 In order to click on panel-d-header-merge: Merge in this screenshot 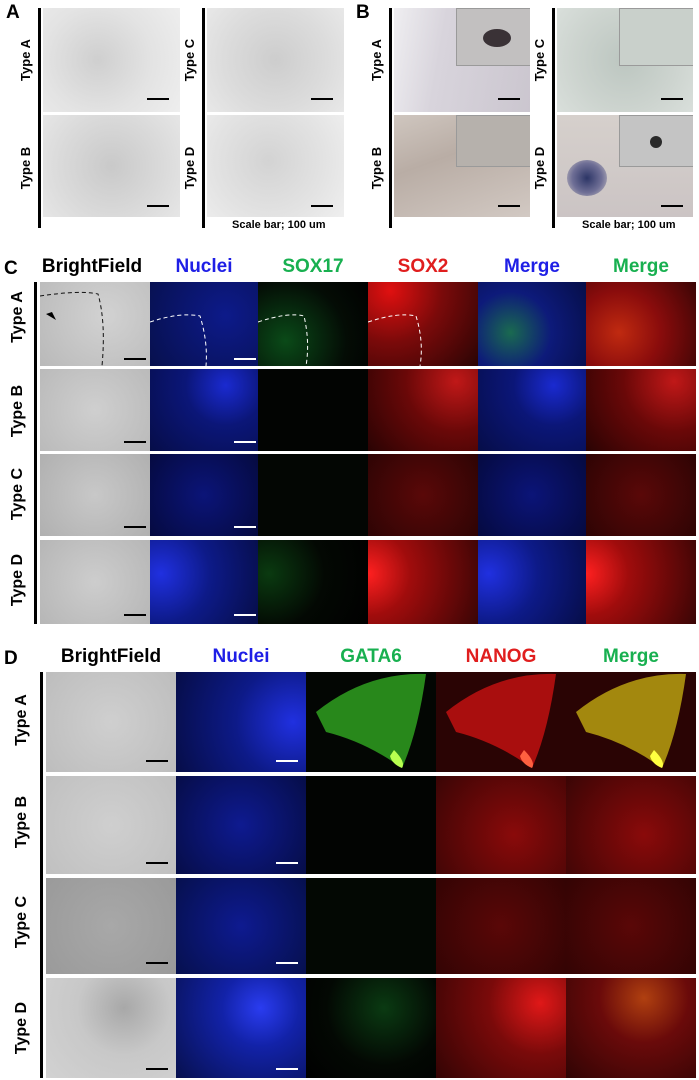, I will do `click(631, 656)`.